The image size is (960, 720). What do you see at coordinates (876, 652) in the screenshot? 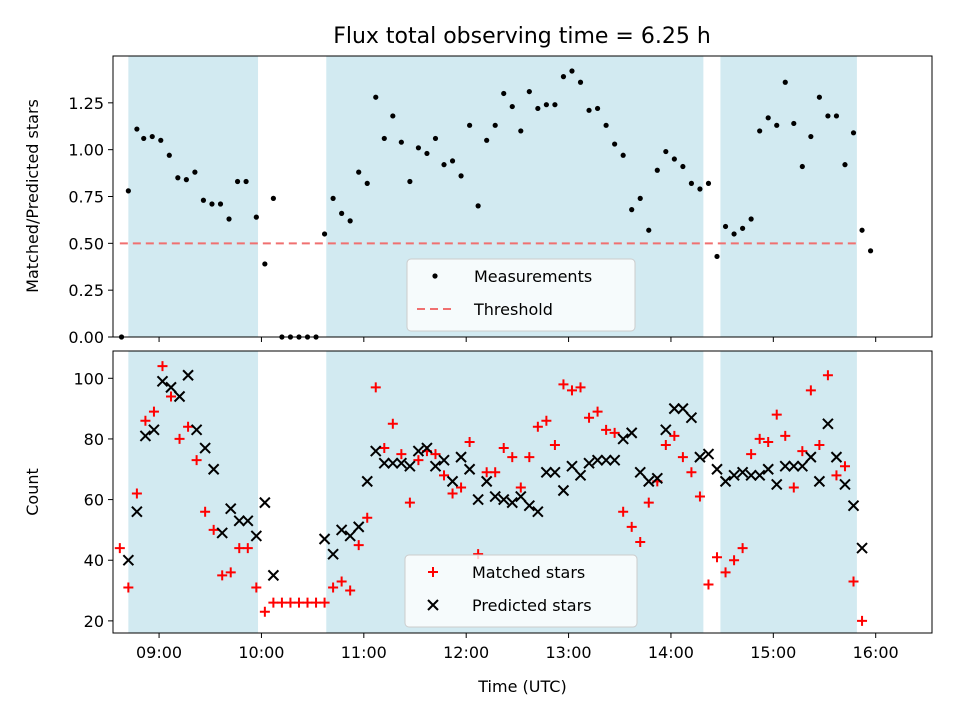
I see `x-tick-label: 16:00` at bounding box center [876, 652].